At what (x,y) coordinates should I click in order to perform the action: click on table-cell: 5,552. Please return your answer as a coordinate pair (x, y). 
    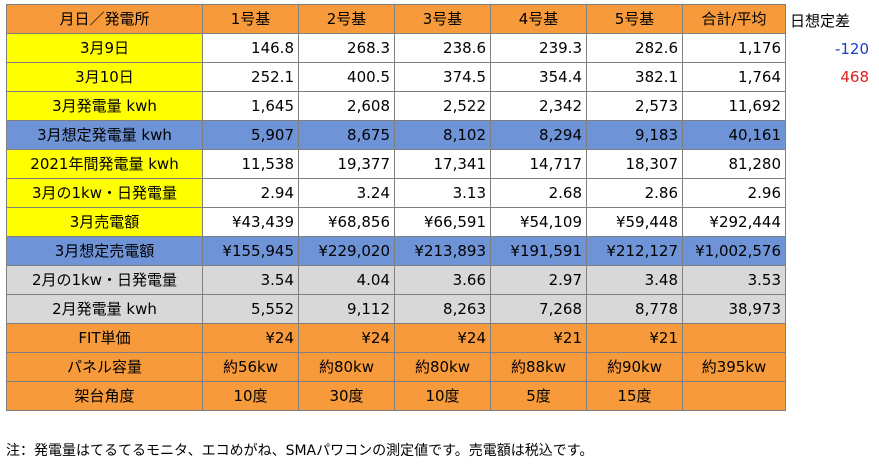
    Looking at the image, I should click on (250, 309).